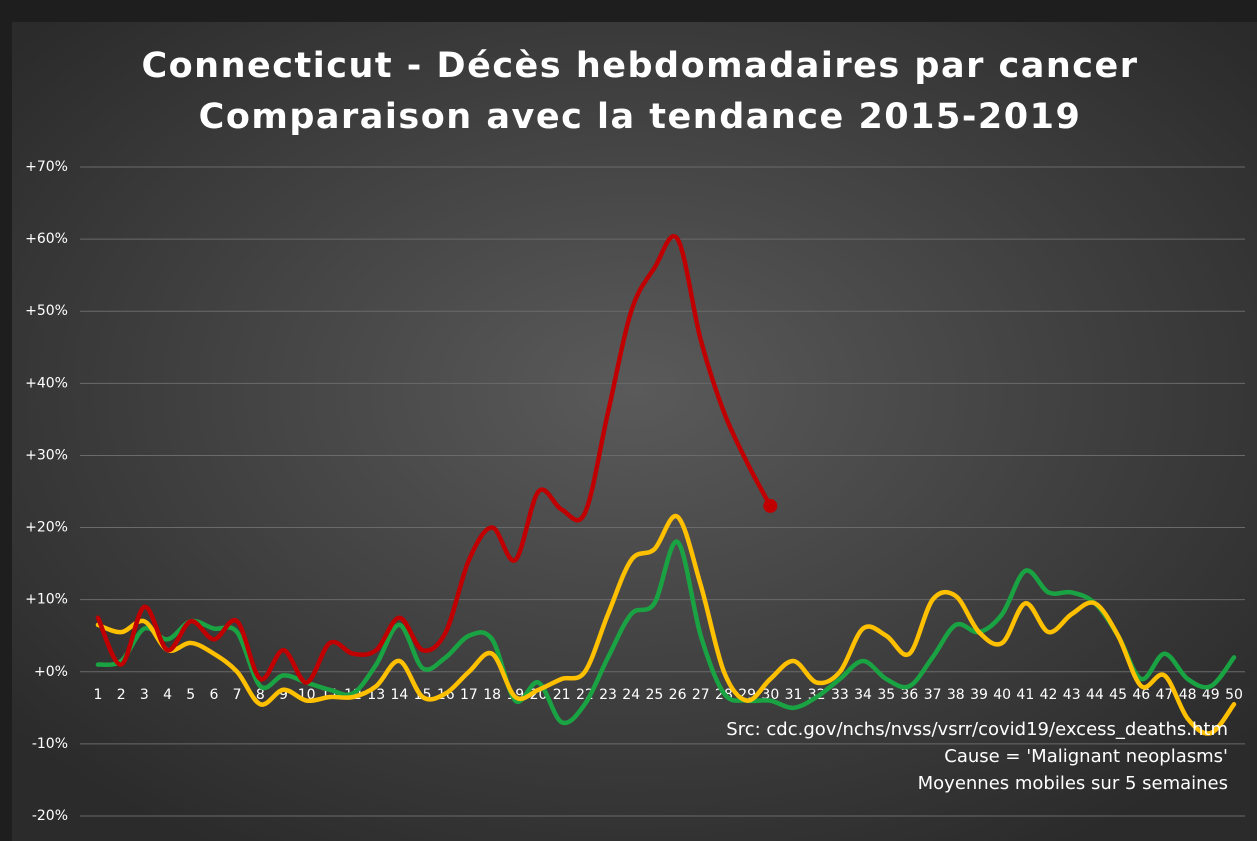 This screenshot has height=841, width=1257. I want to click on y-tick-label: +30%, so click(46, 455).